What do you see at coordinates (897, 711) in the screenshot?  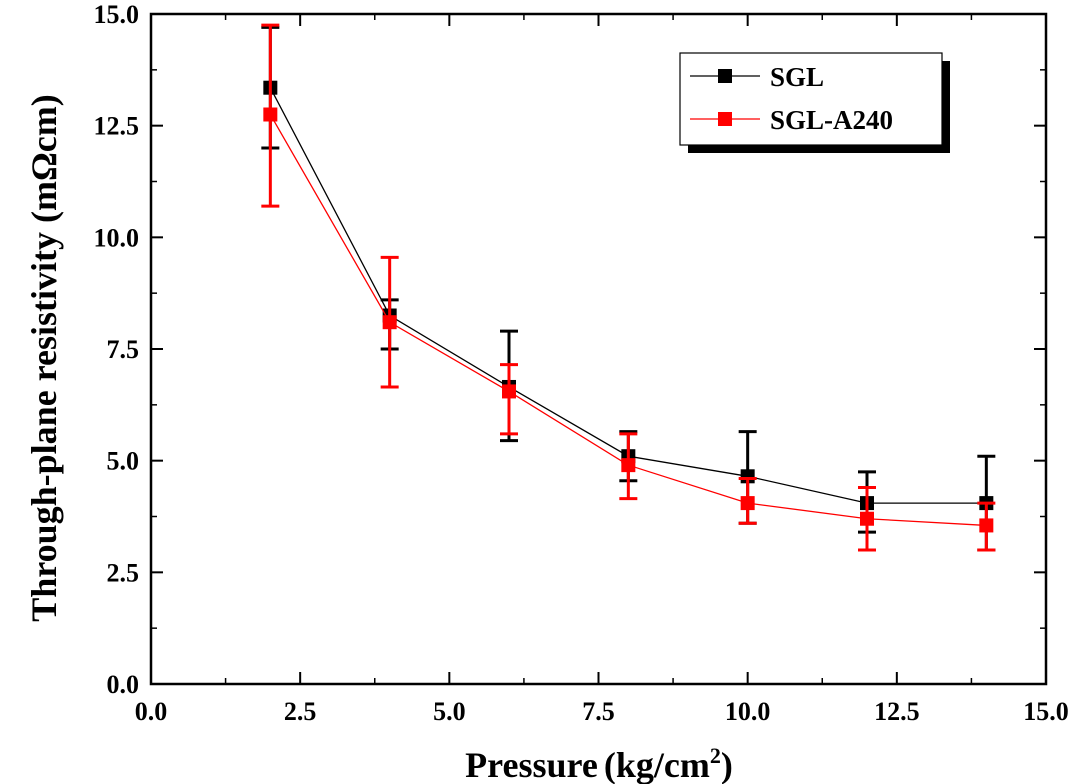 I see `x-tick-label: 12.5` at bounding box center [897, 711].